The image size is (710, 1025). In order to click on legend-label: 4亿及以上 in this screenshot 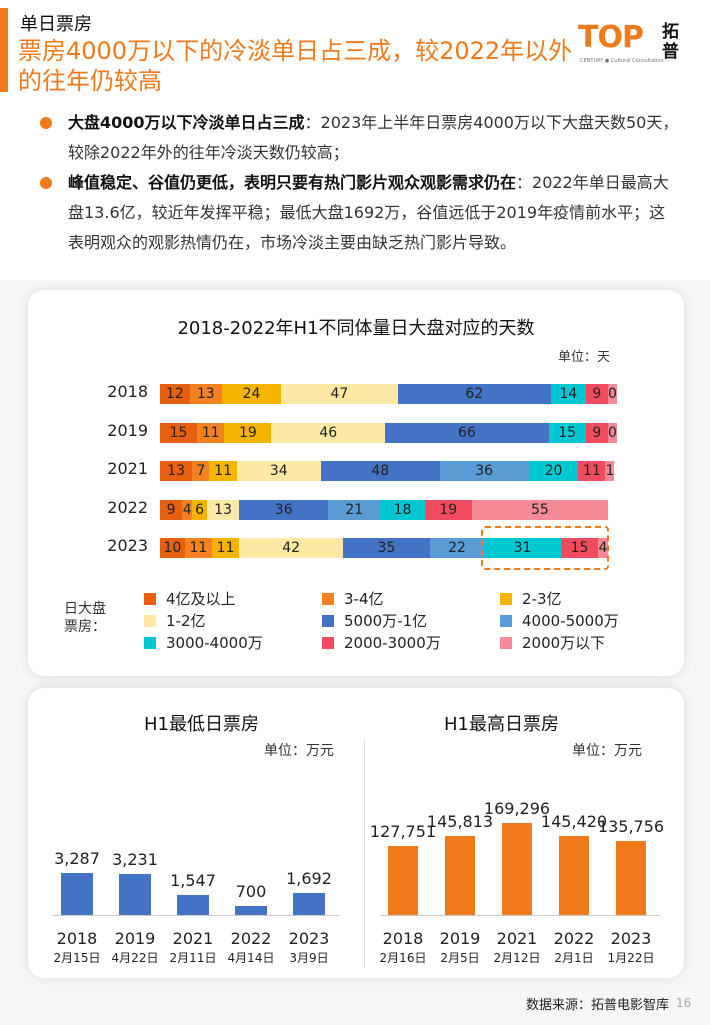, I will do `click(201, 599)`.